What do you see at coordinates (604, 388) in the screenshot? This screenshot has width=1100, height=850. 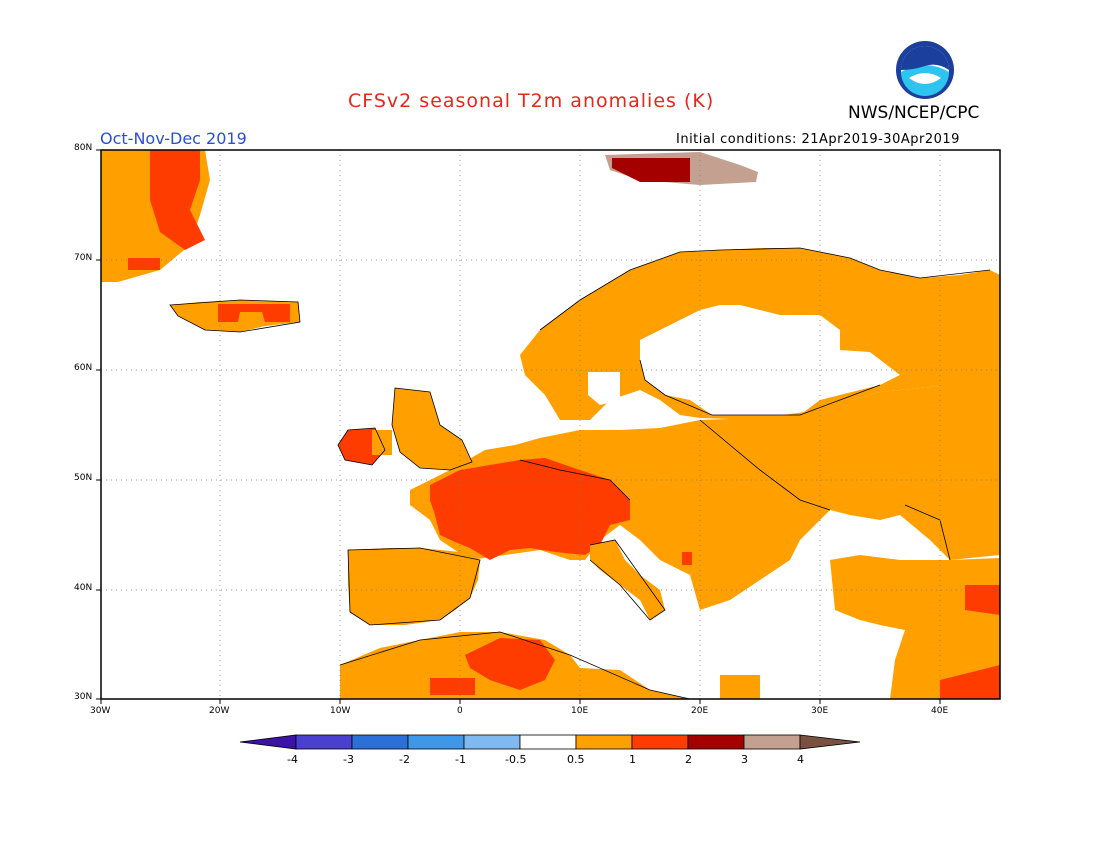 I see `region-scand-coast-neutral` at bounding box center [604, 388].